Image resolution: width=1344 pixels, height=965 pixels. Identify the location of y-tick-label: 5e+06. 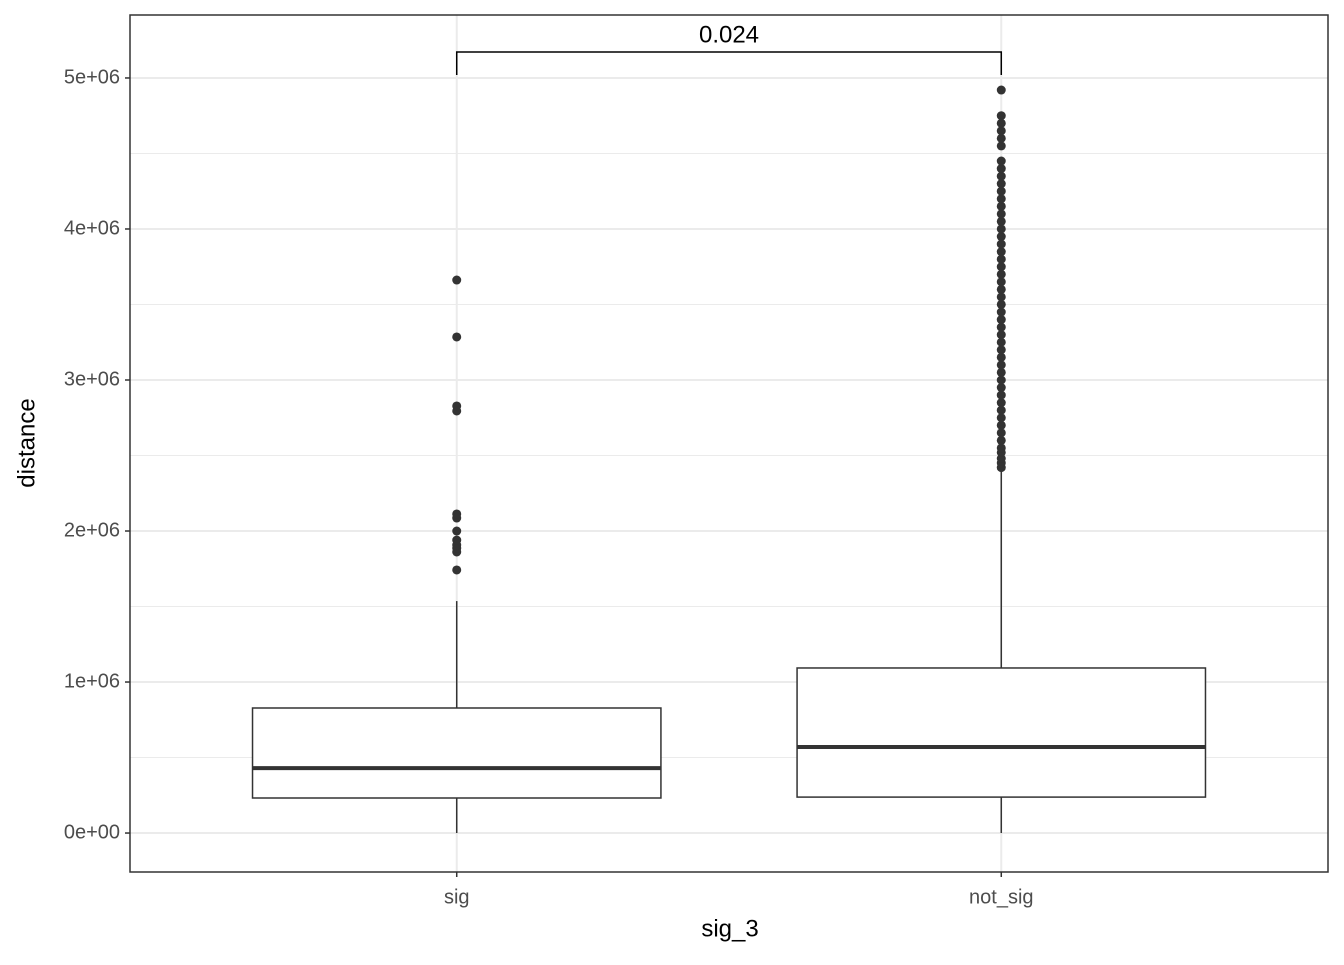
(92, 77).